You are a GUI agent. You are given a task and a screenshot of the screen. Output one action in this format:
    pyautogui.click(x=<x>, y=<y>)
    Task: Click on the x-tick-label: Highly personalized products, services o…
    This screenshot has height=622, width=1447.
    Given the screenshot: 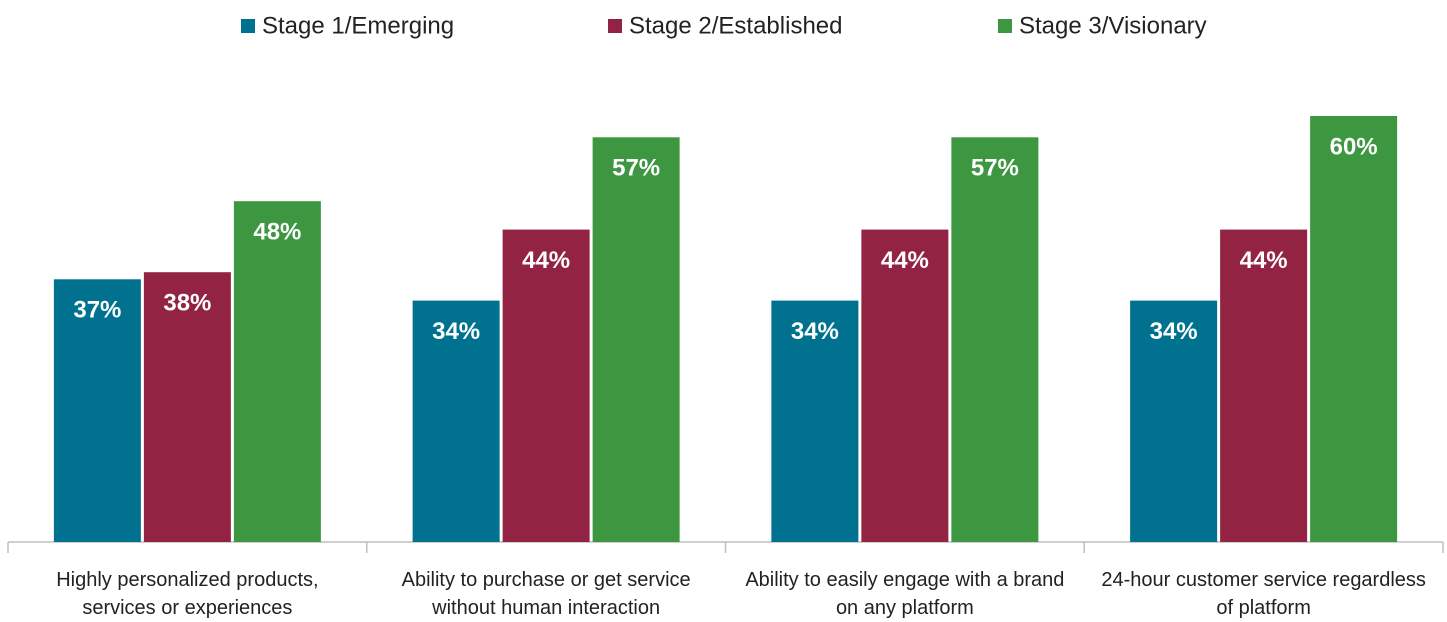 What is the action you would take?
    pyautogui.click(x=187, y=594)
    